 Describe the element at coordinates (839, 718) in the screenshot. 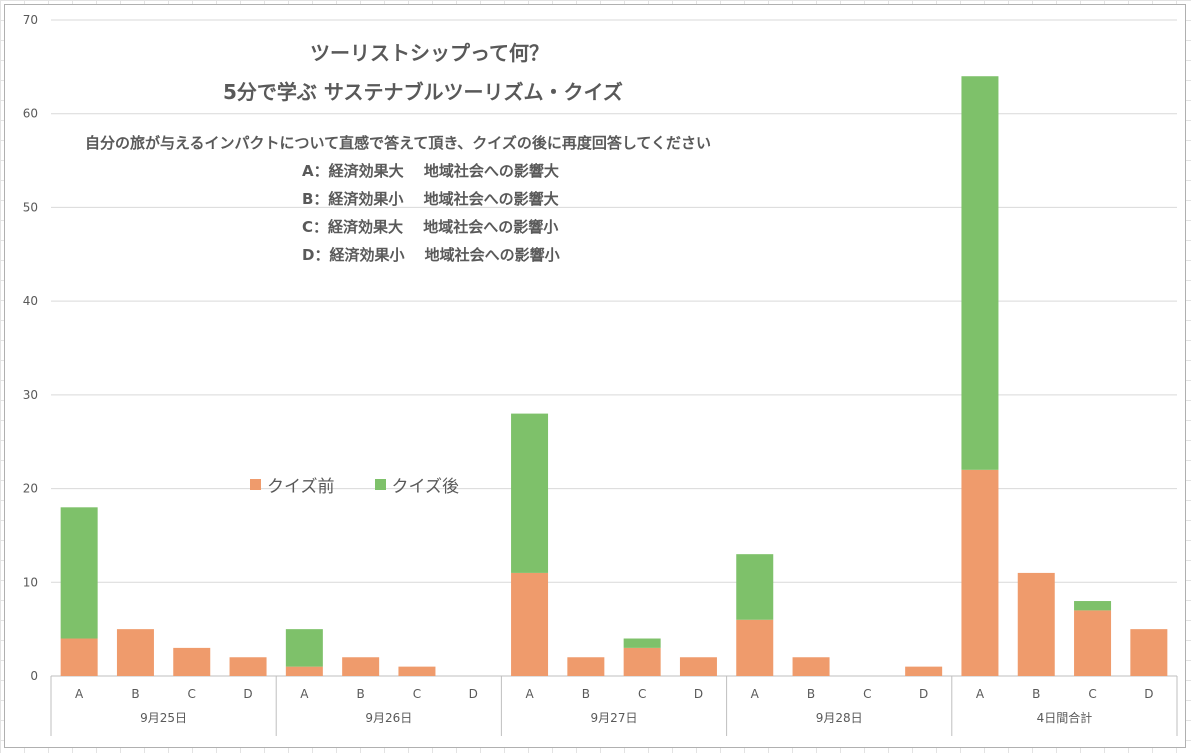

I see `x-group-label: 9月28日` at that location.